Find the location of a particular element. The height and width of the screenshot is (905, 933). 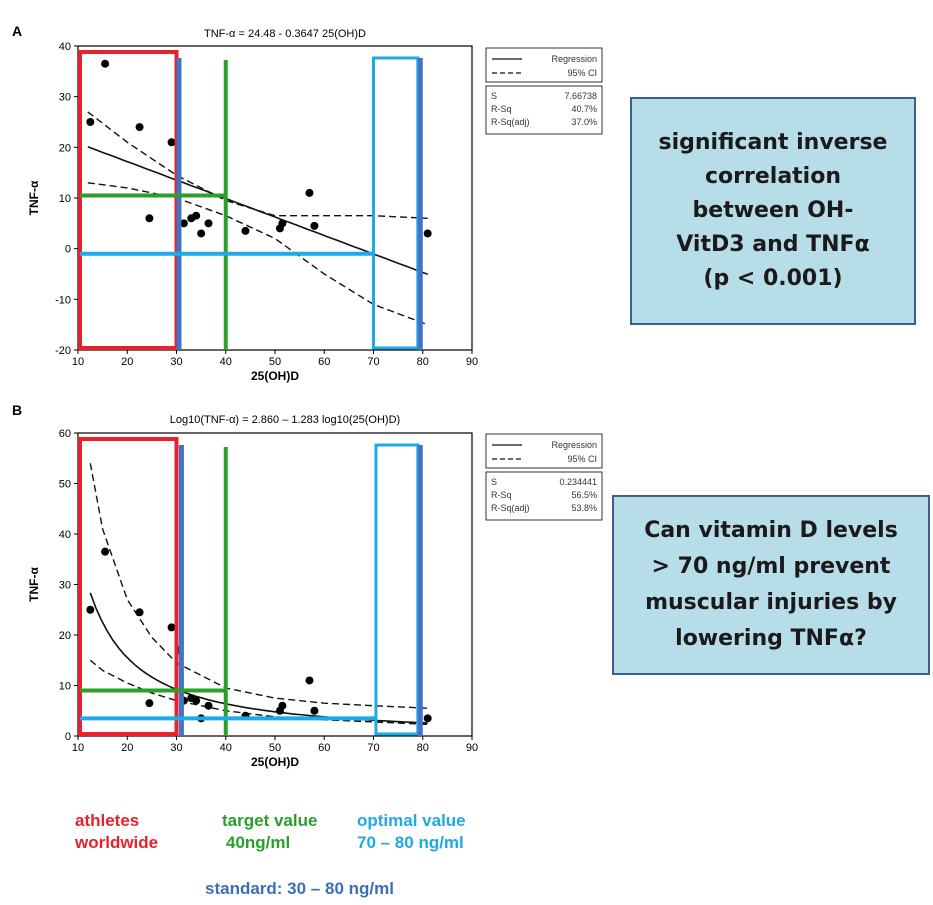

stats-box is located at coordinates (544, 496).